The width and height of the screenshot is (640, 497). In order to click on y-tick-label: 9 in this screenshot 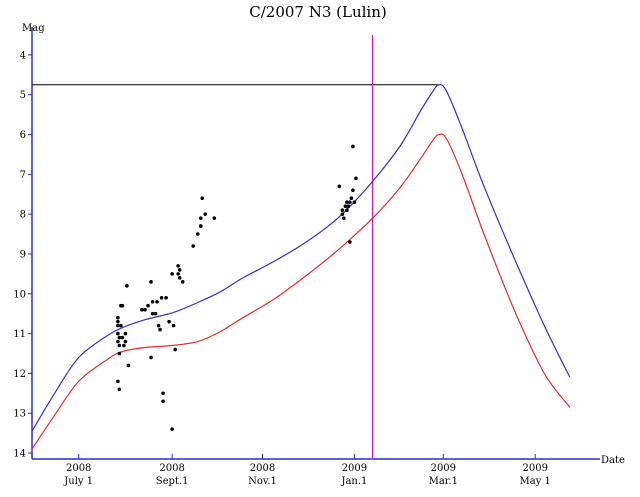, I will do `click(23, 254)`.